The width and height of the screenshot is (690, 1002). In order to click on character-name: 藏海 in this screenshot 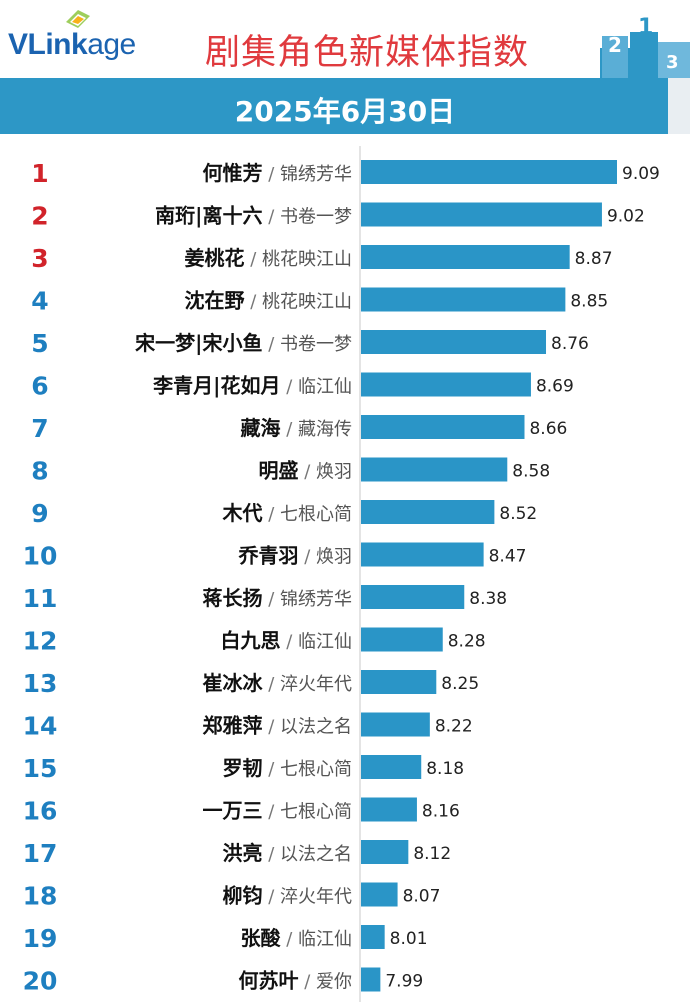, I will do `click(260, 428)`.